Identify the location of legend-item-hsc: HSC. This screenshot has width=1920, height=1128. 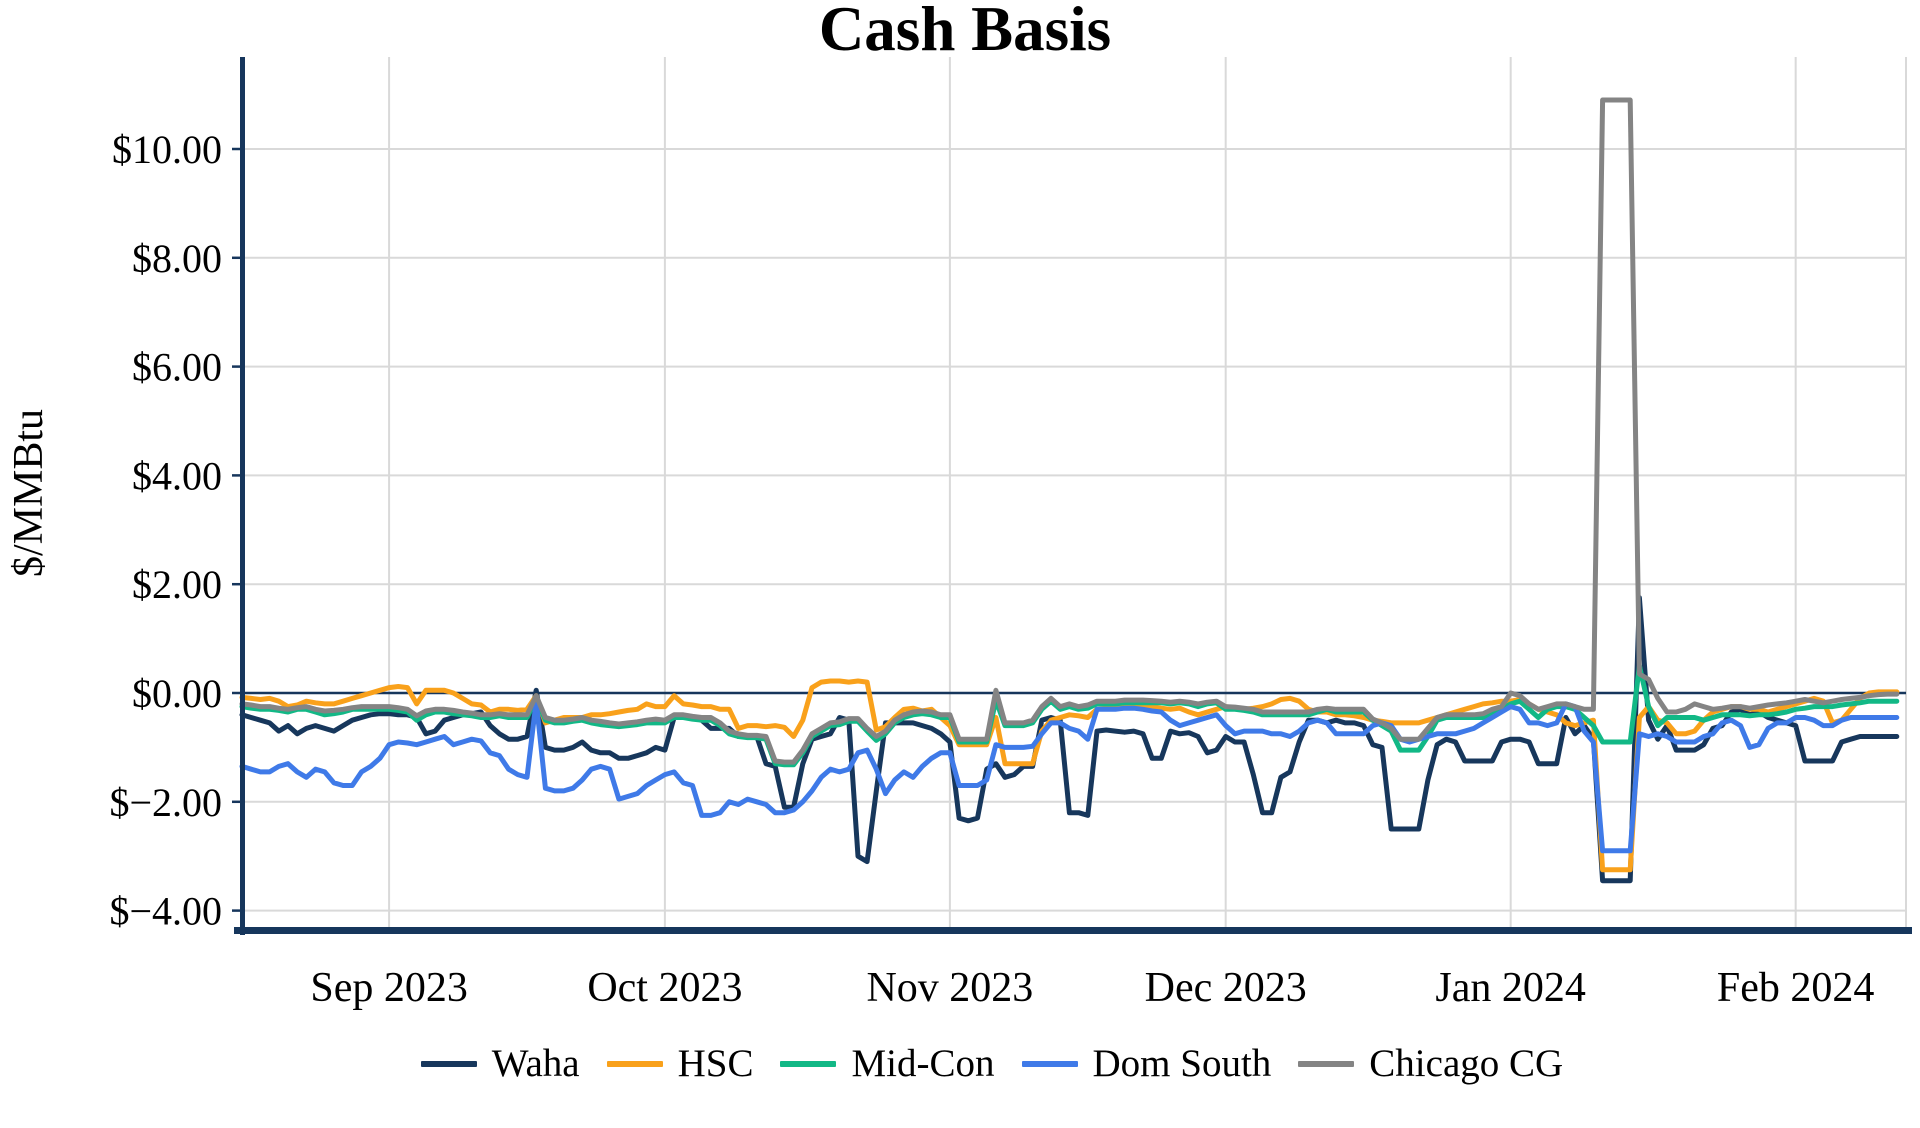
(680, 1063).